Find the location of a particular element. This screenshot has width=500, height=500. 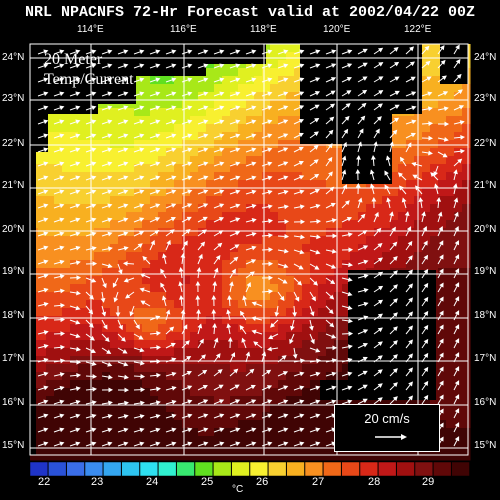

lat-label-right: 23°N is located at coordinates (485, 98).